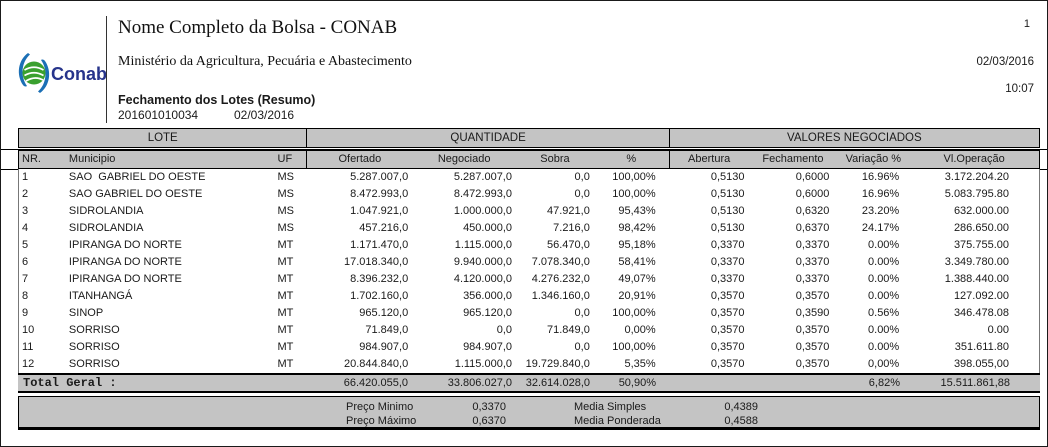 The image size is (1048, 447). What do you see at coordinates (981, 228) in the screenshot?
I see `cell-vloperacao: 286.650.00` at bounding box center [981, 228].